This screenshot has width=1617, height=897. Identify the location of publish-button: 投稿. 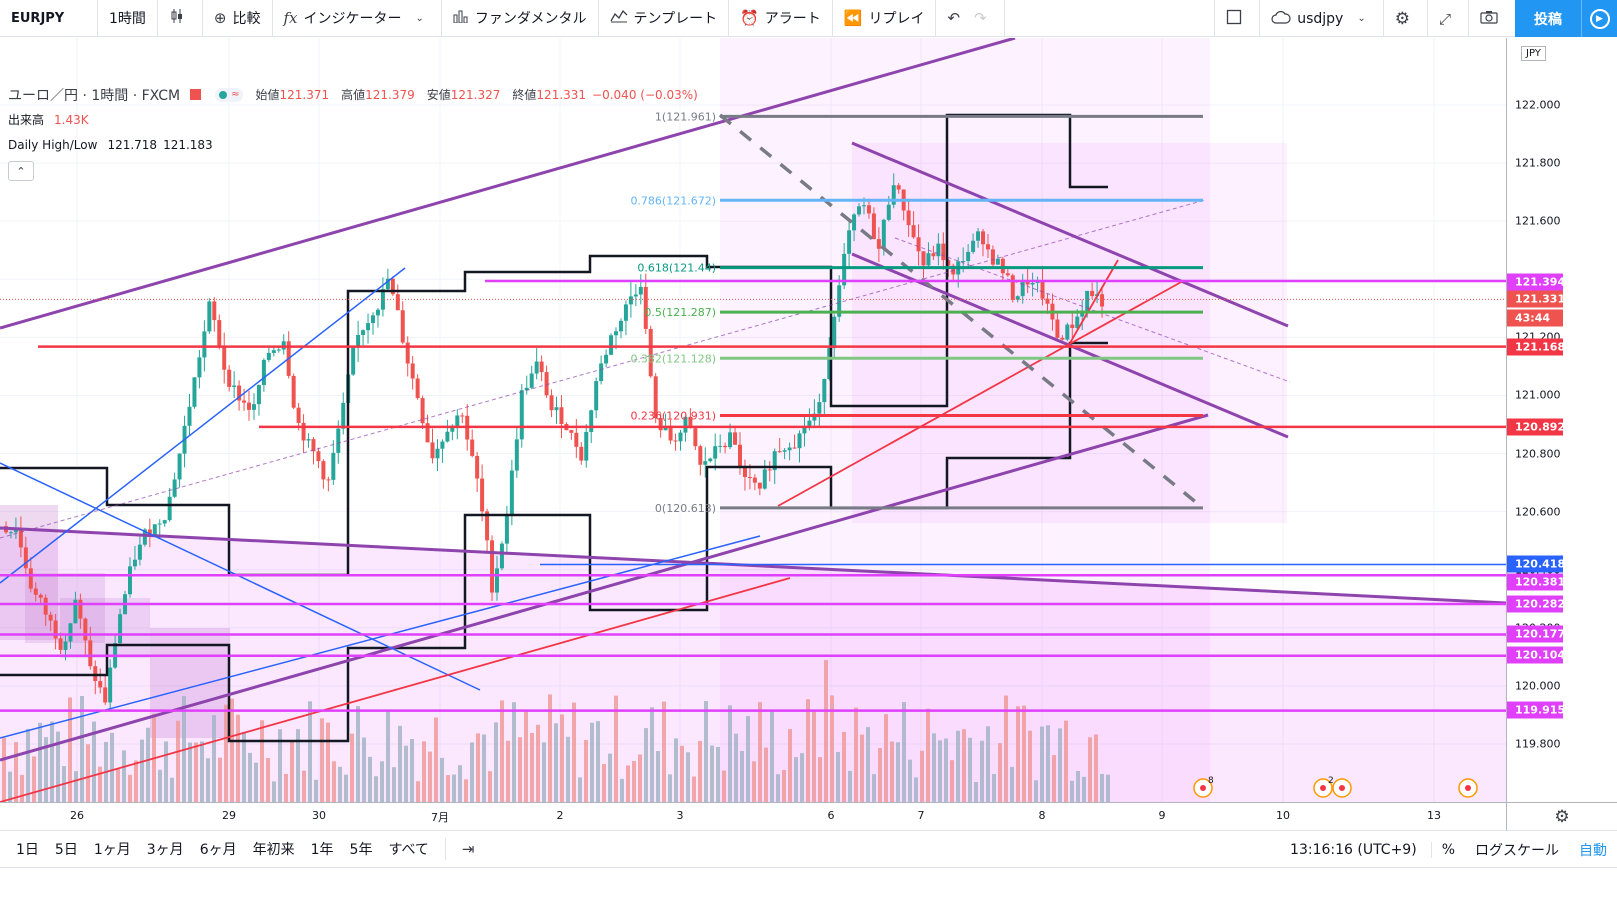
(1548, 18).